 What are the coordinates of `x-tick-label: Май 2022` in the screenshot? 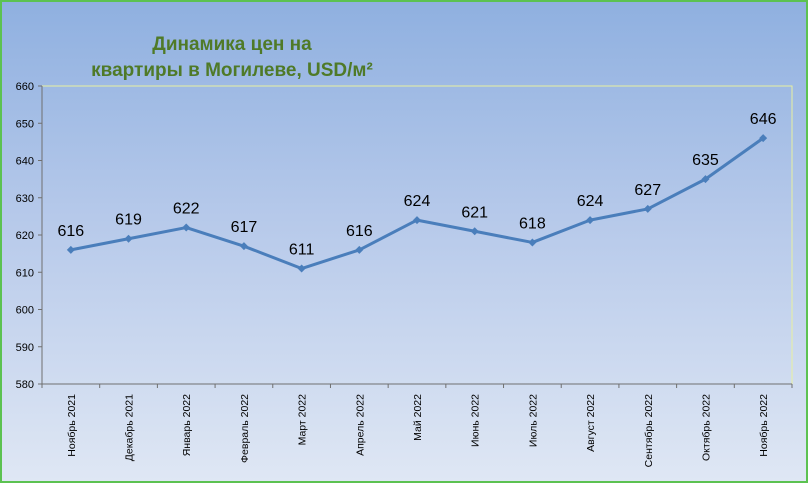 It's located at (418, 417).